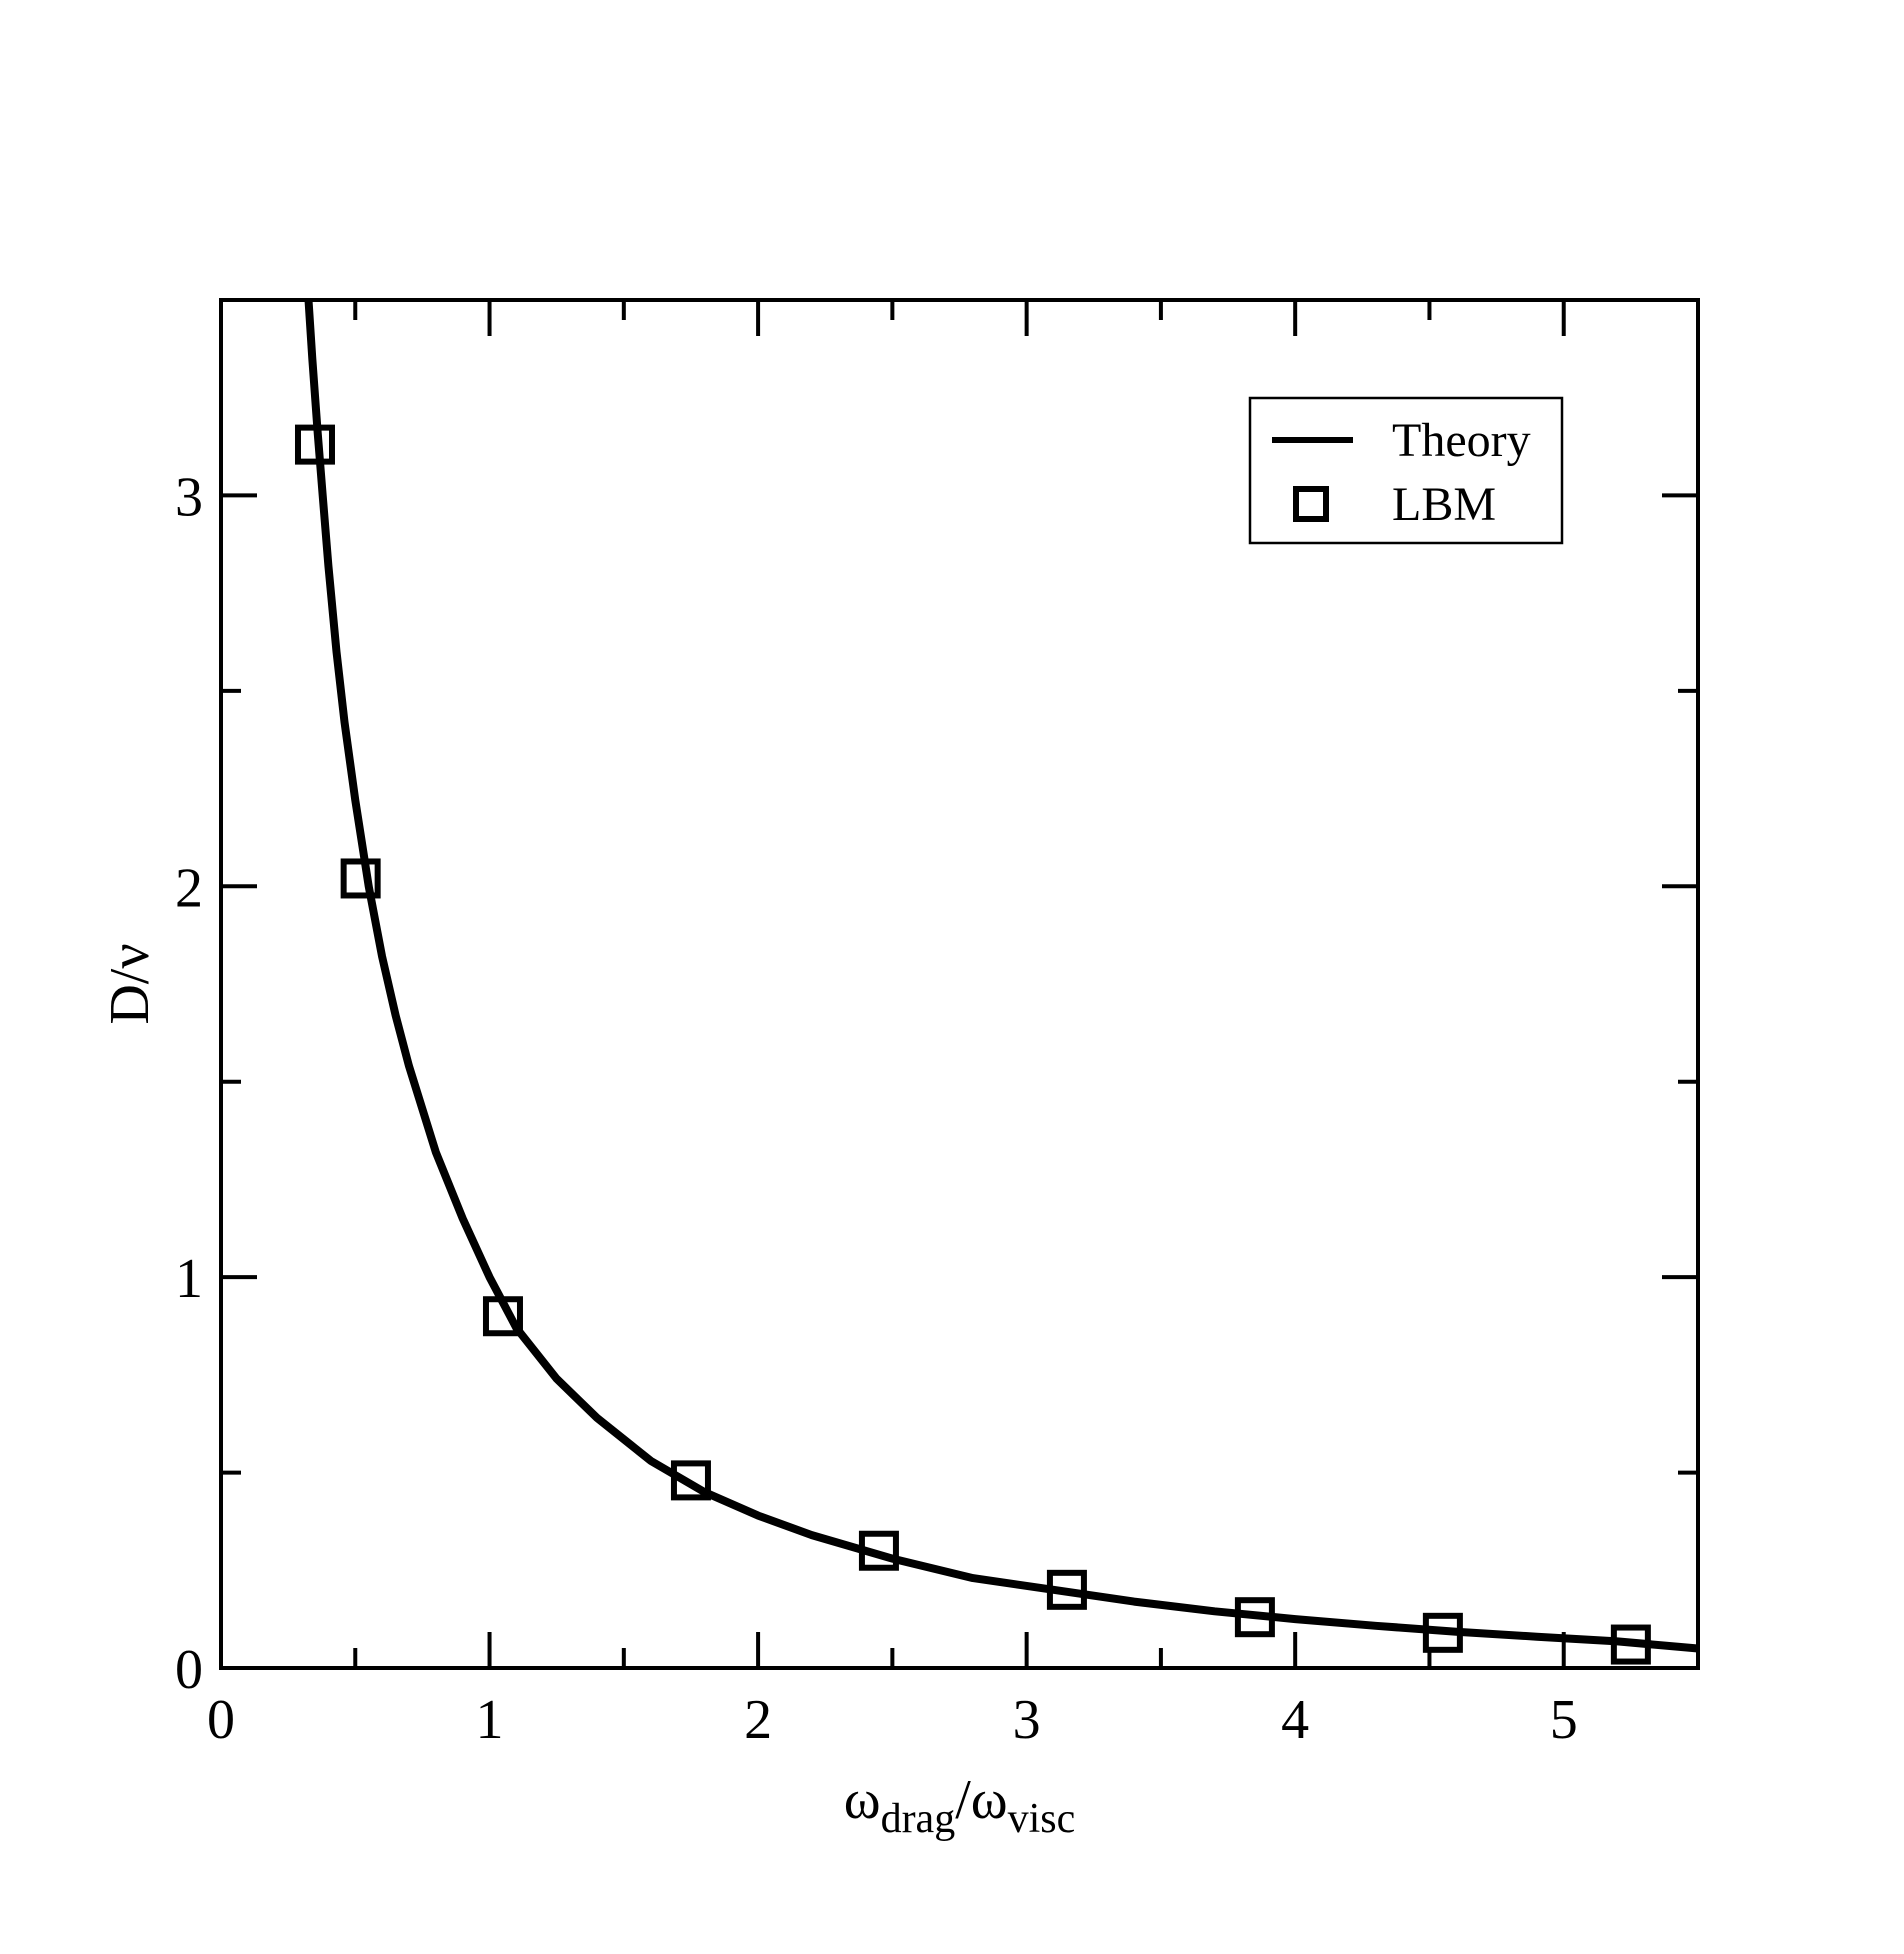 This screenshot has width=1904, height=1954. Describe the element at coordinates (1311, 504) in the screenshot. I see `legend-swatch-lbm` at that location.